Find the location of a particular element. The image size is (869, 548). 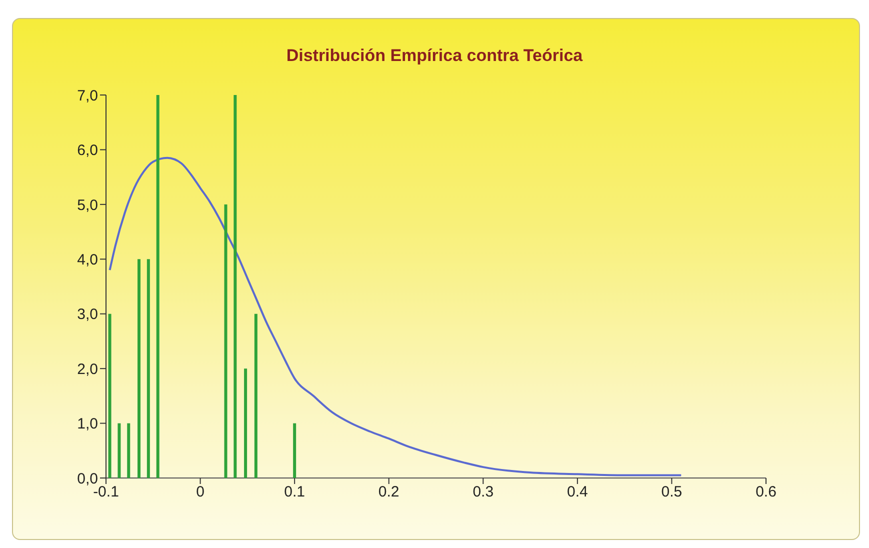

y-tick-label: 6,0 is located at coordinates (87, 151).